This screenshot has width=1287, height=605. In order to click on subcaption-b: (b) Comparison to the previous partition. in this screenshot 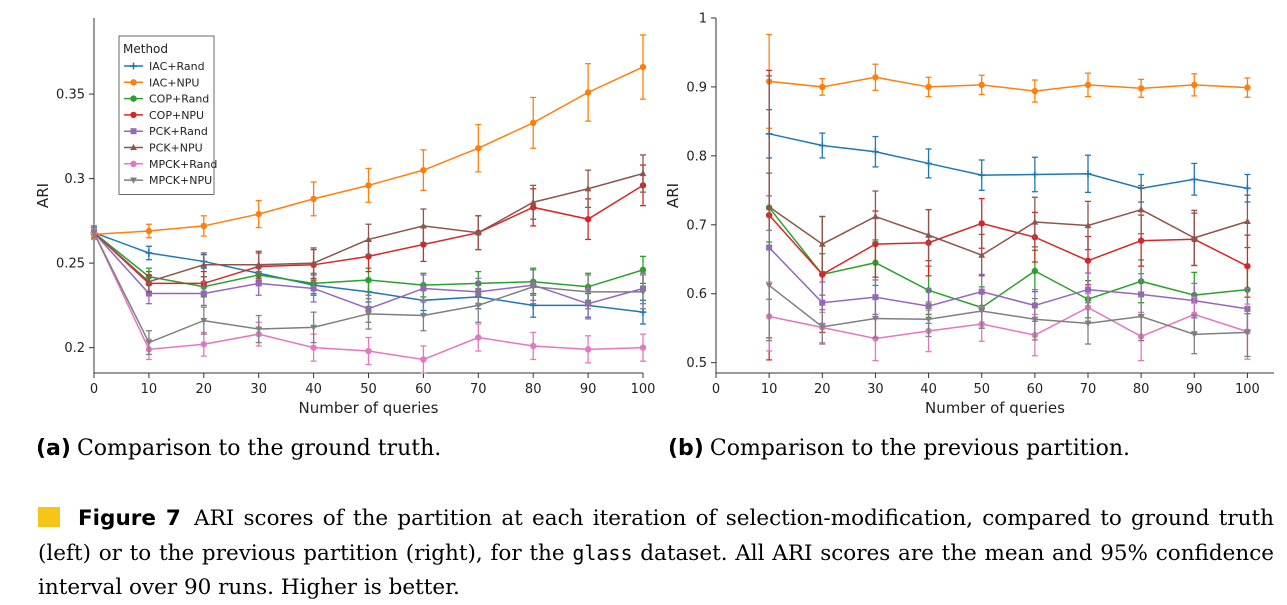, I will do `click(899, 448)`.